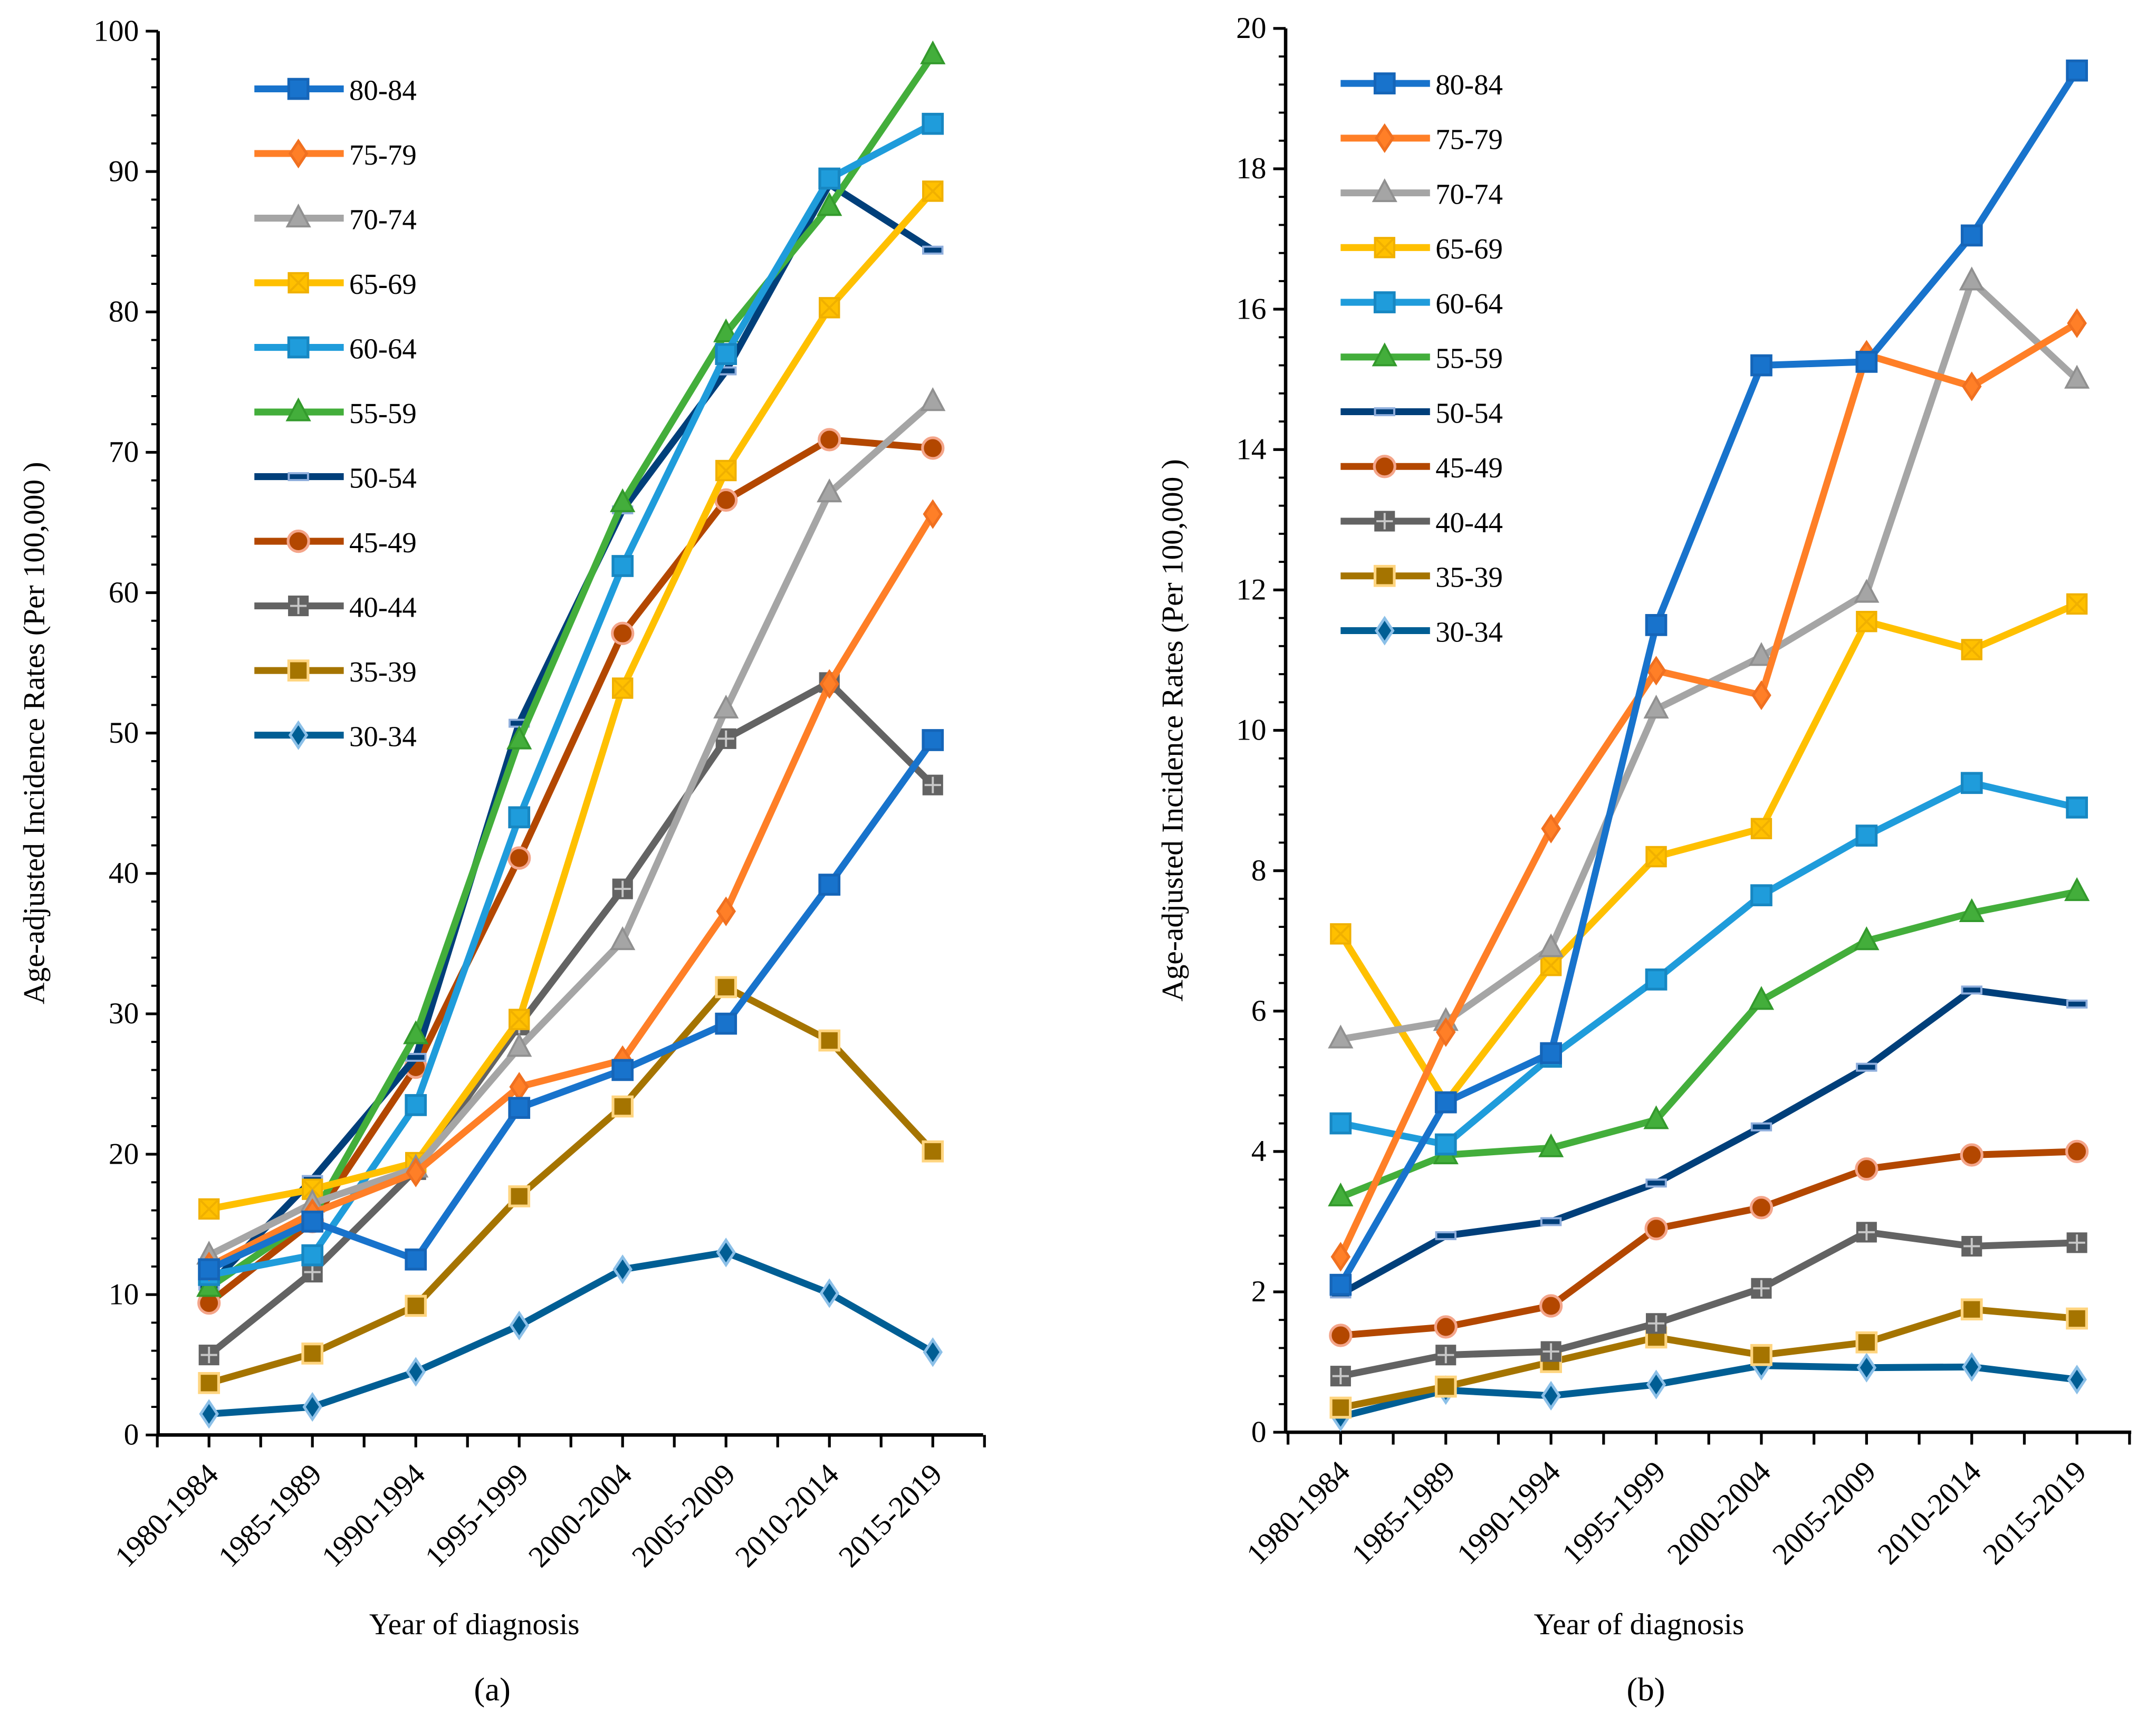 The image size is (2156, 1726). What do you see at coordinates (167, 1516) in the screenshot?
I see `x-tick-label: 1980-1984` at bounding box center [167, 1516].